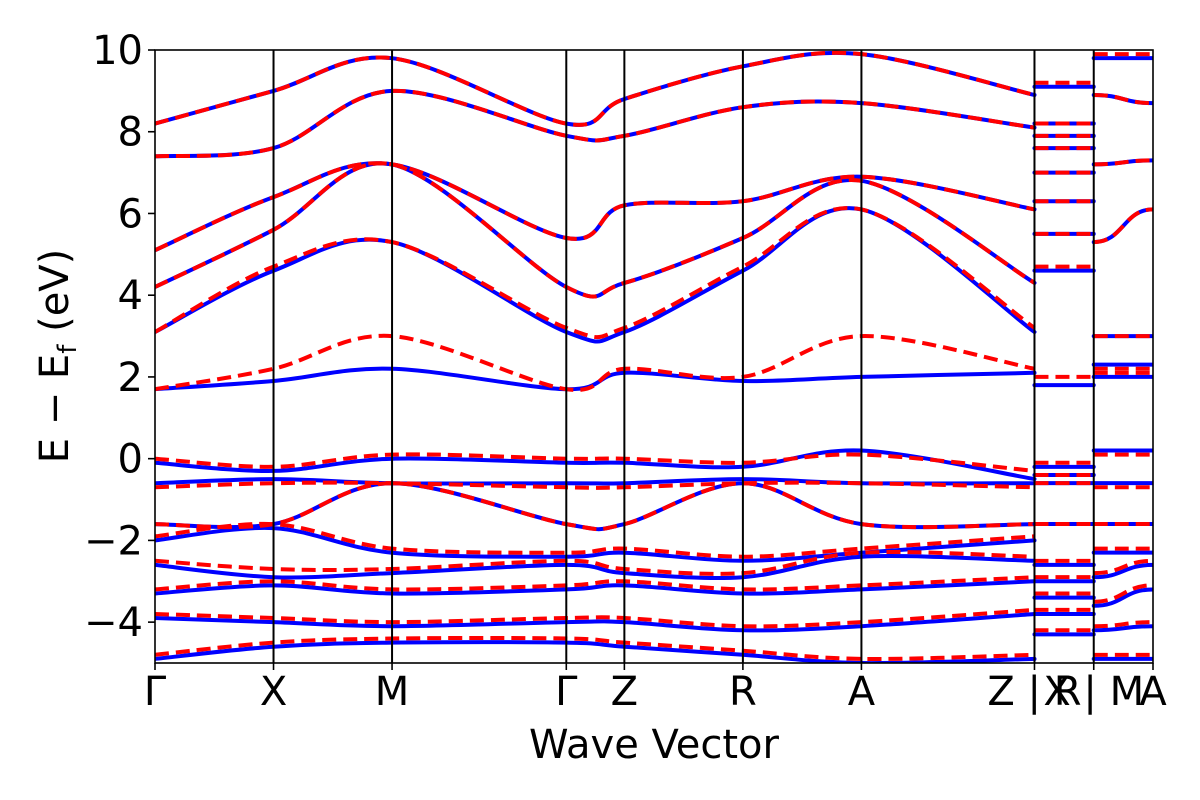 The image size is (1200, 800). Describe the element at coordinates (130, 296) in the screenshot. I see `y-tick-label: 4` at that location.